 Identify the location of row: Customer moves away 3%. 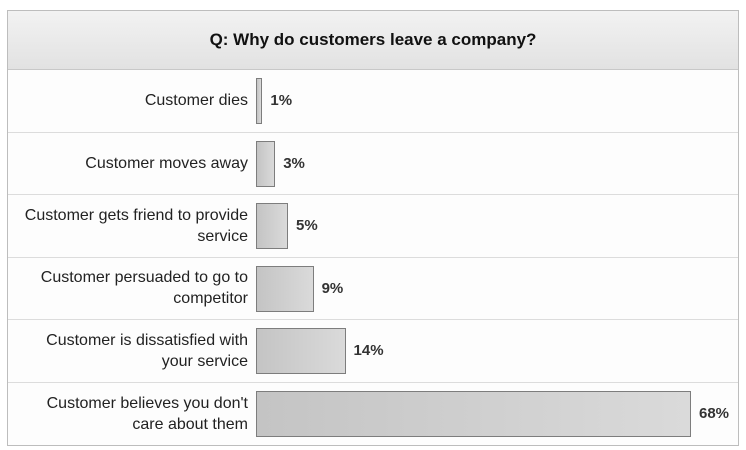
(373, 164).